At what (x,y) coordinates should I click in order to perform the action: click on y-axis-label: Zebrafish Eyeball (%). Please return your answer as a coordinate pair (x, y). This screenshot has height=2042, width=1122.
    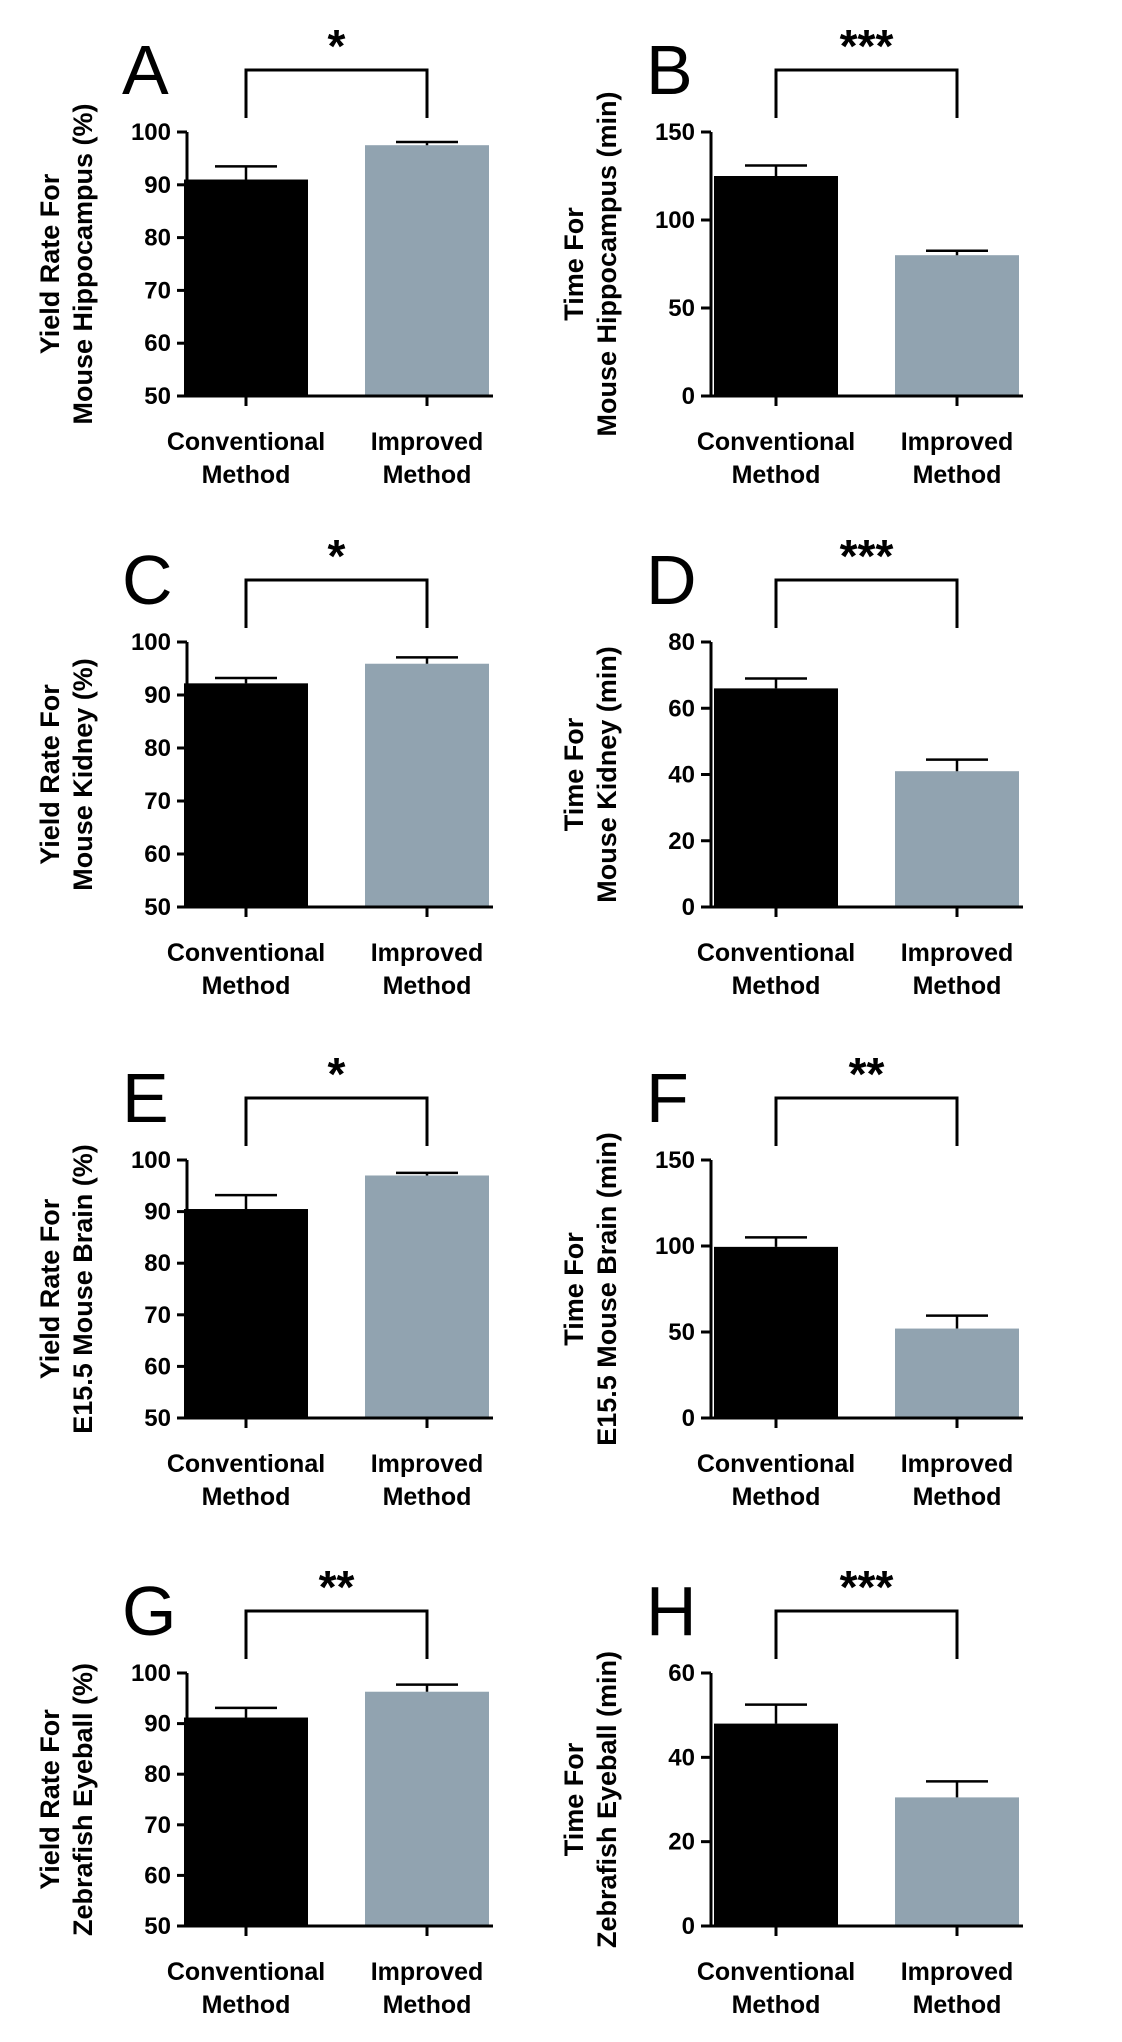
    Looking at the image, I should click on (83, 1799).